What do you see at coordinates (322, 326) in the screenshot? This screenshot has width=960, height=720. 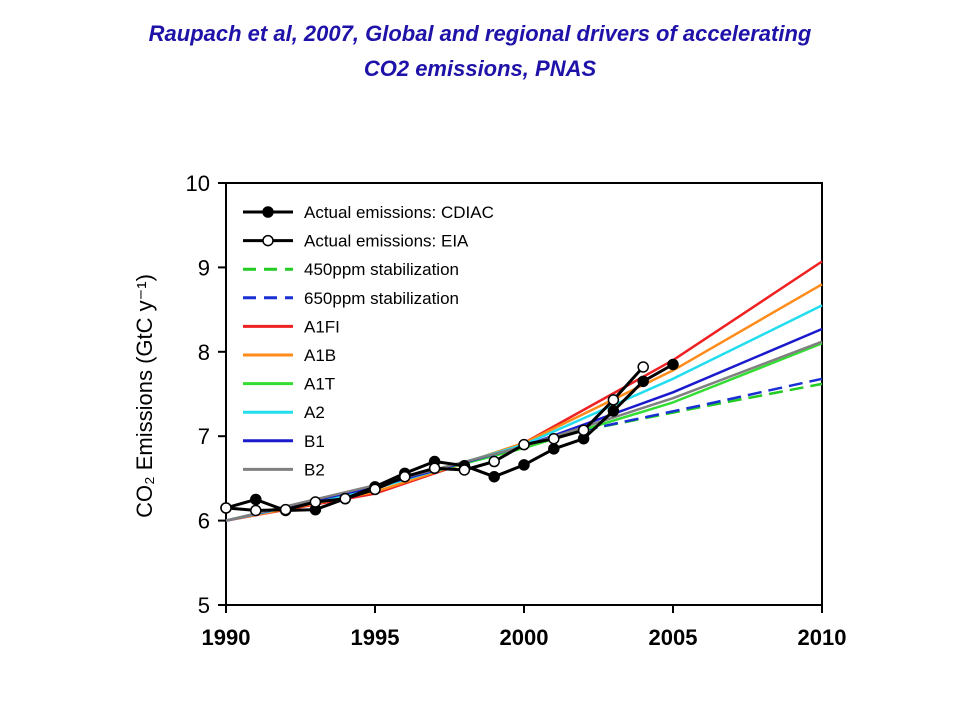 I see `legend-label: A1FI` at bounding box center [322, 326].